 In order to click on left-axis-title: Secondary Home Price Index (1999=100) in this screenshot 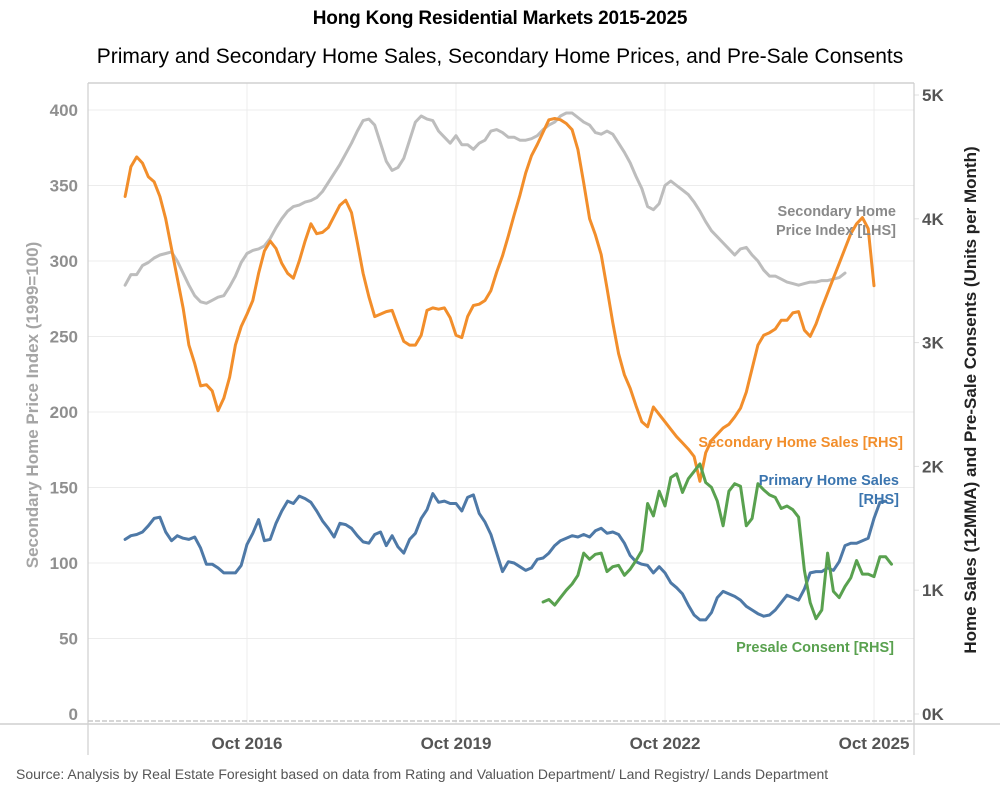, I will do `click(32, 405)`.